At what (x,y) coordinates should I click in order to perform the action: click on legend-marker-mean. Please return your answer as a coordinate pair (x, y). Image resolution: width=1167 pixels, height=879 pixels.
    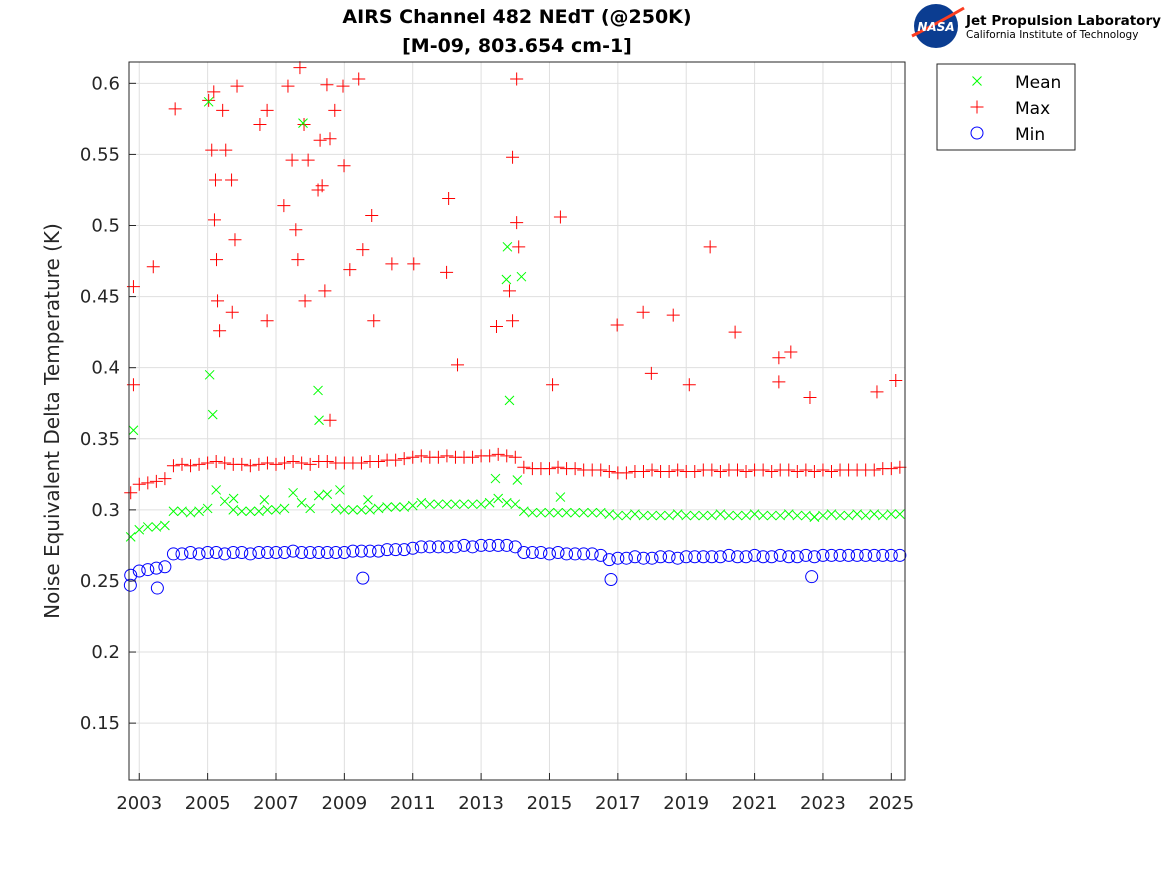
    Looking at the image, I should click on (977, 81).